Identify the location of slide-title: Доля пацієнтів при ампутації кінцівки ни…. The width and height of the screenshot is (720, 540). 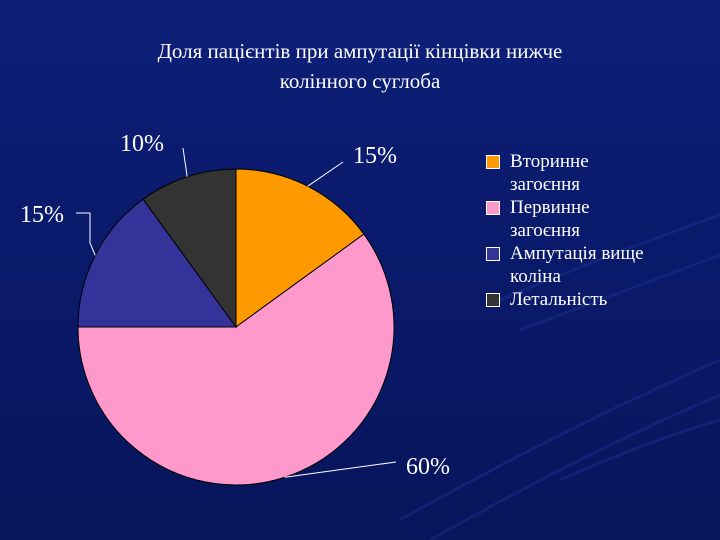
(360, 66).